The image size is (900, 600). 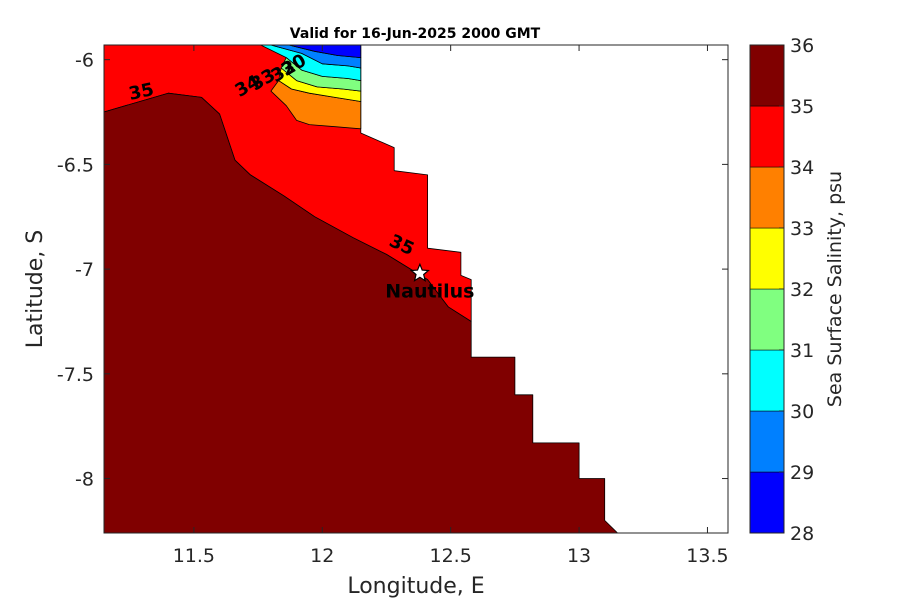 What do you see at coordinates (802, 412) in the screenshot?
I see `colorbar-tick-label: 30` at bounding box center [802, 412].